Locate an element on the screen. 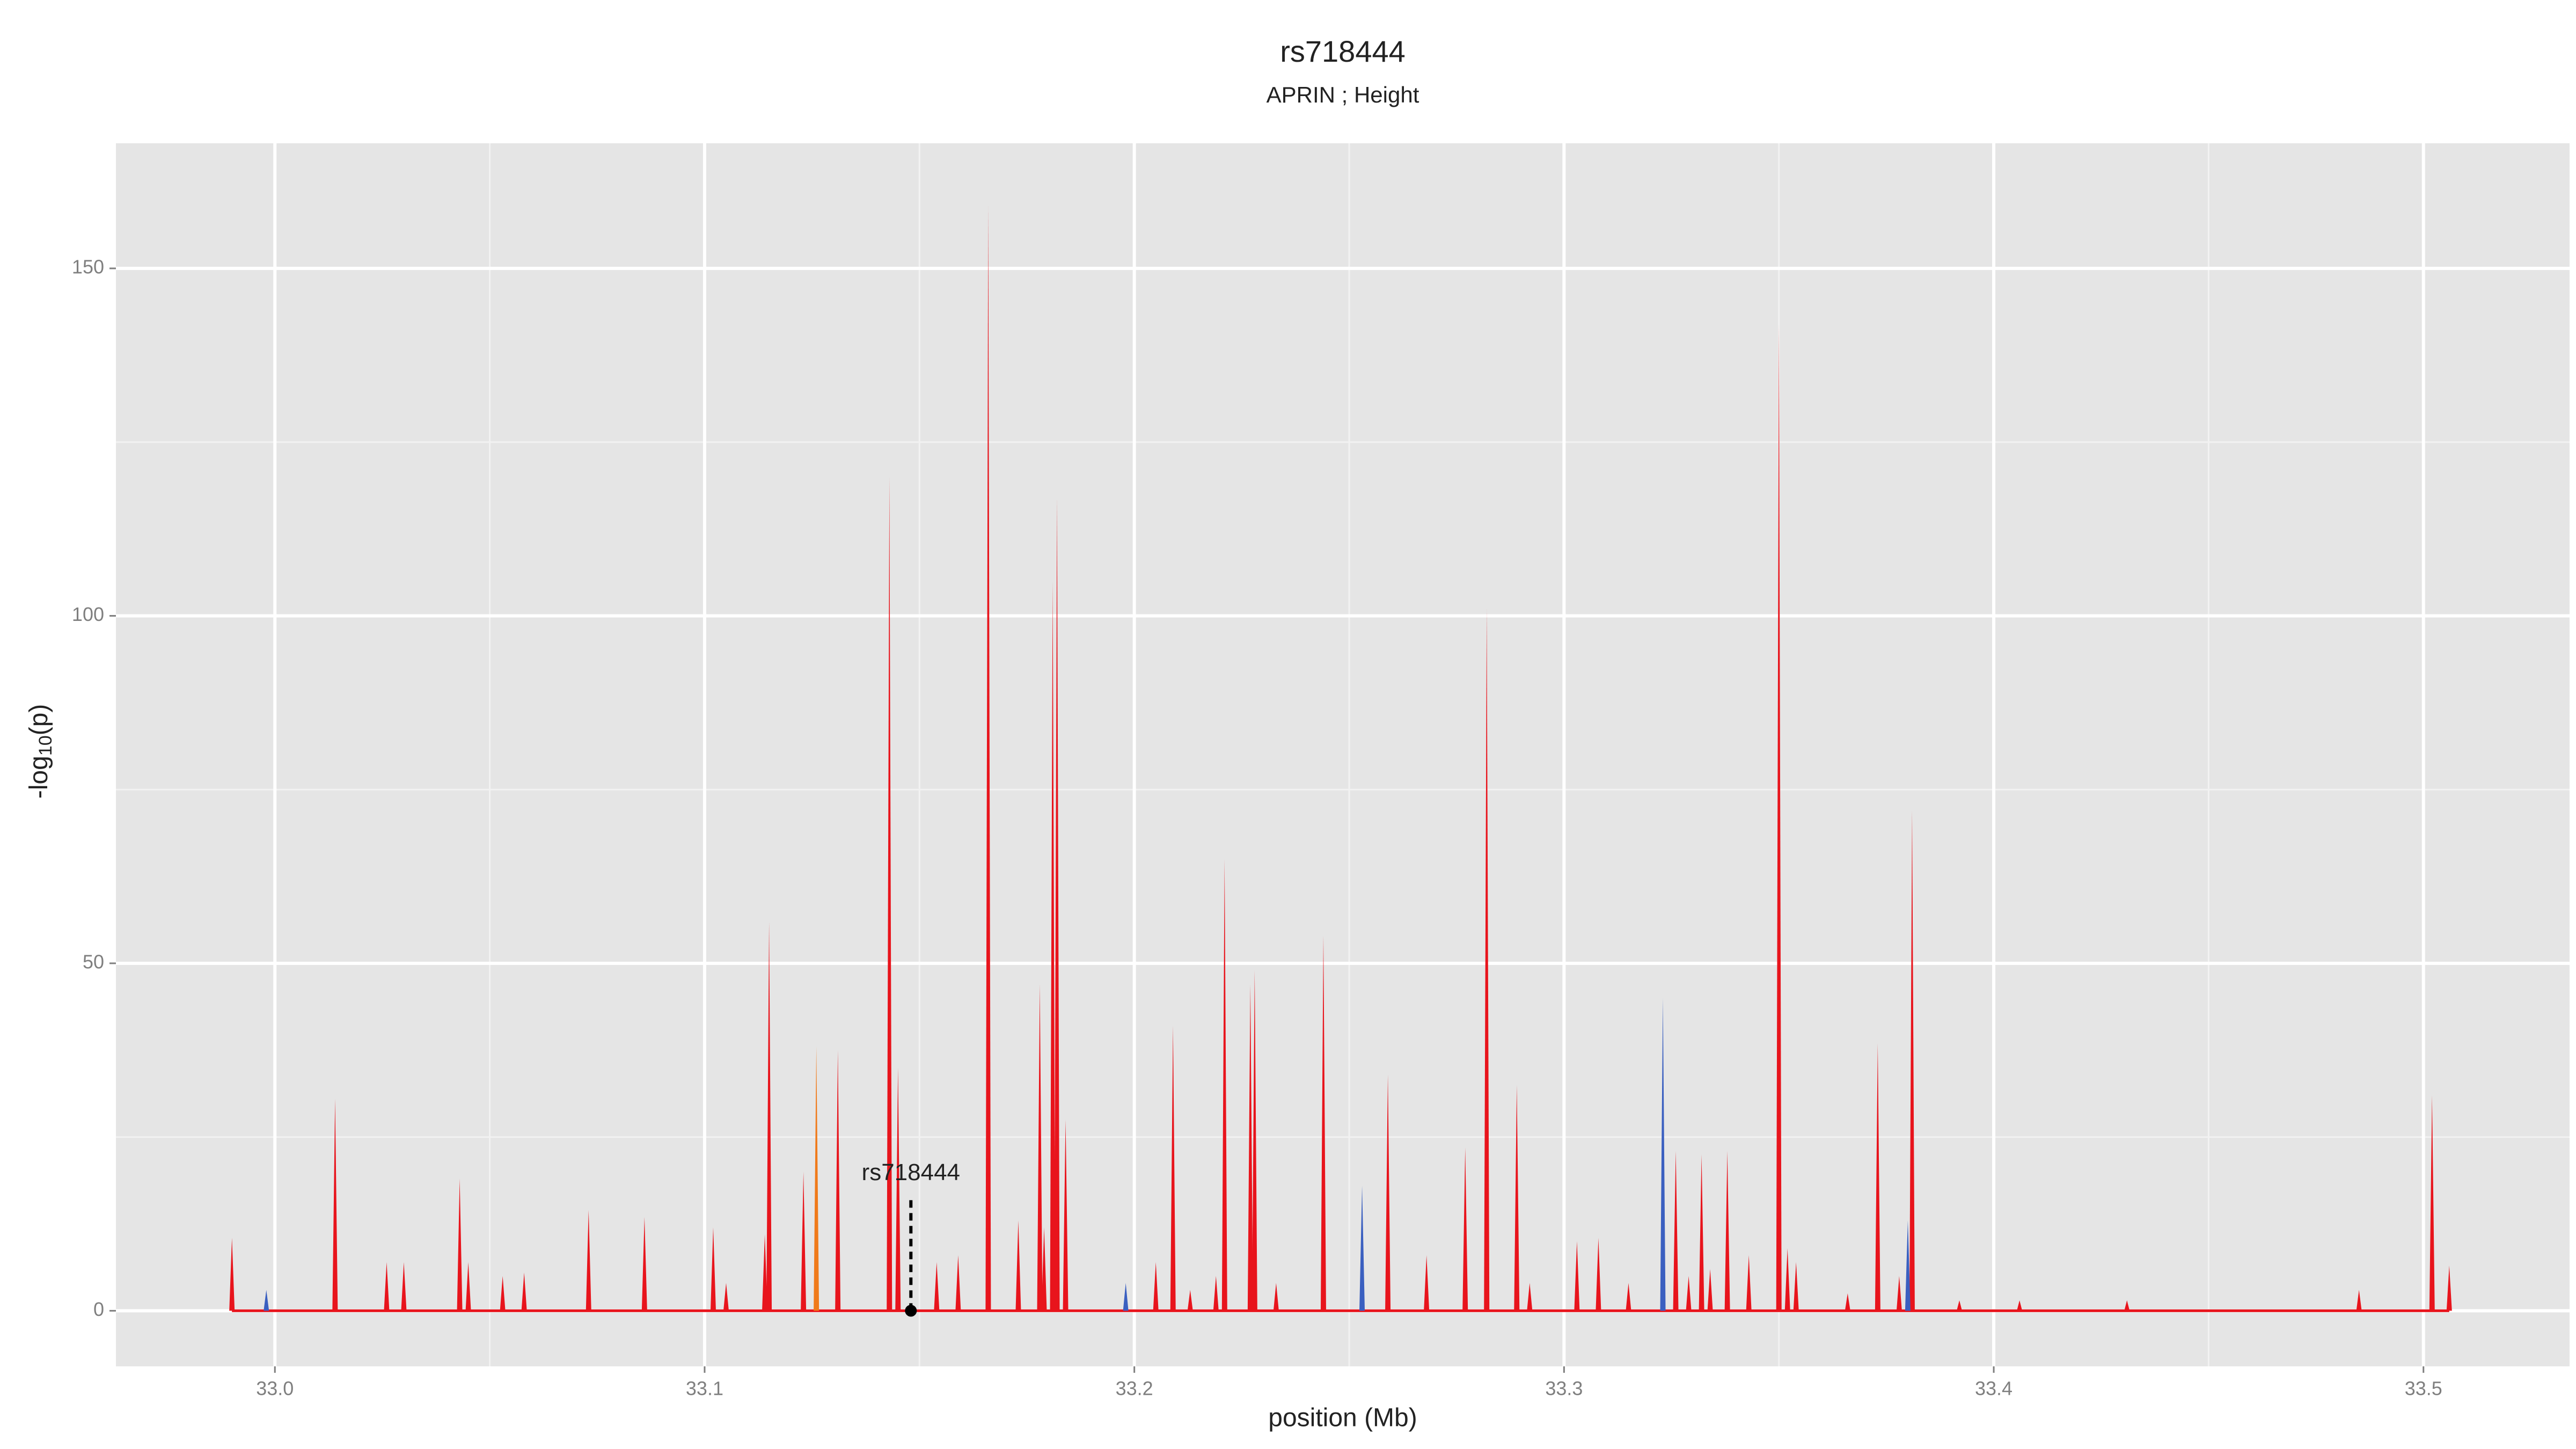 The height and width of the screenshot is (1449, 2576). y-axis-label: -log10(p) is located at coordinates (40, 751).